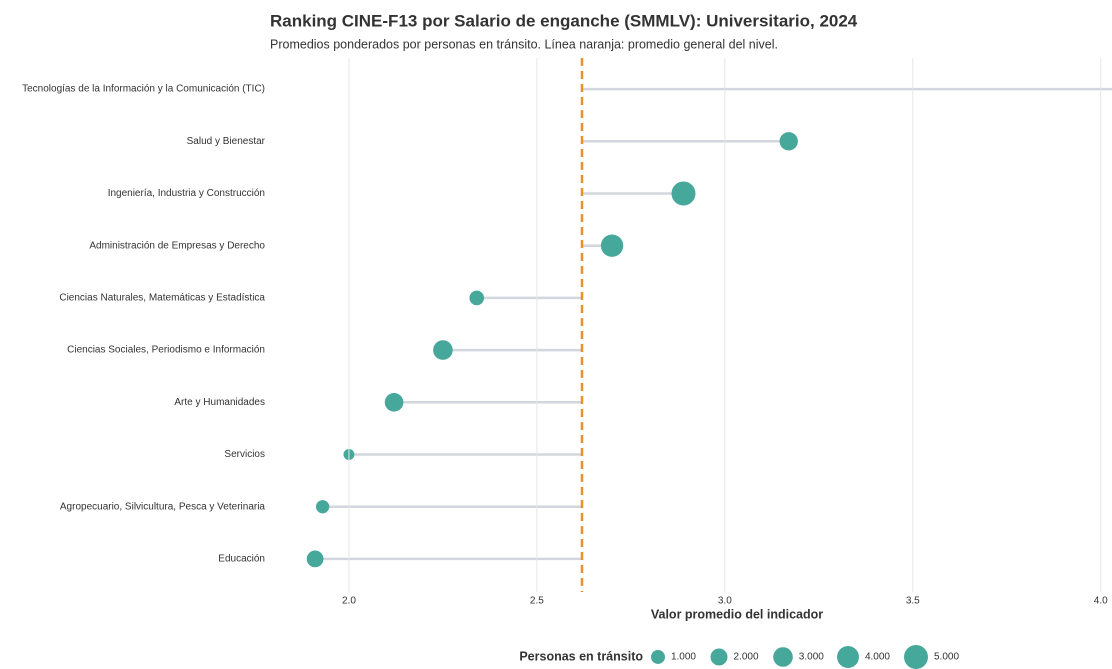 The width and height of the screenshot is (1112, 669). Describe the element at coordinates (737, 614) in the screenshot. I see `x-axis-title: Valor promedio del indicador` at that location.